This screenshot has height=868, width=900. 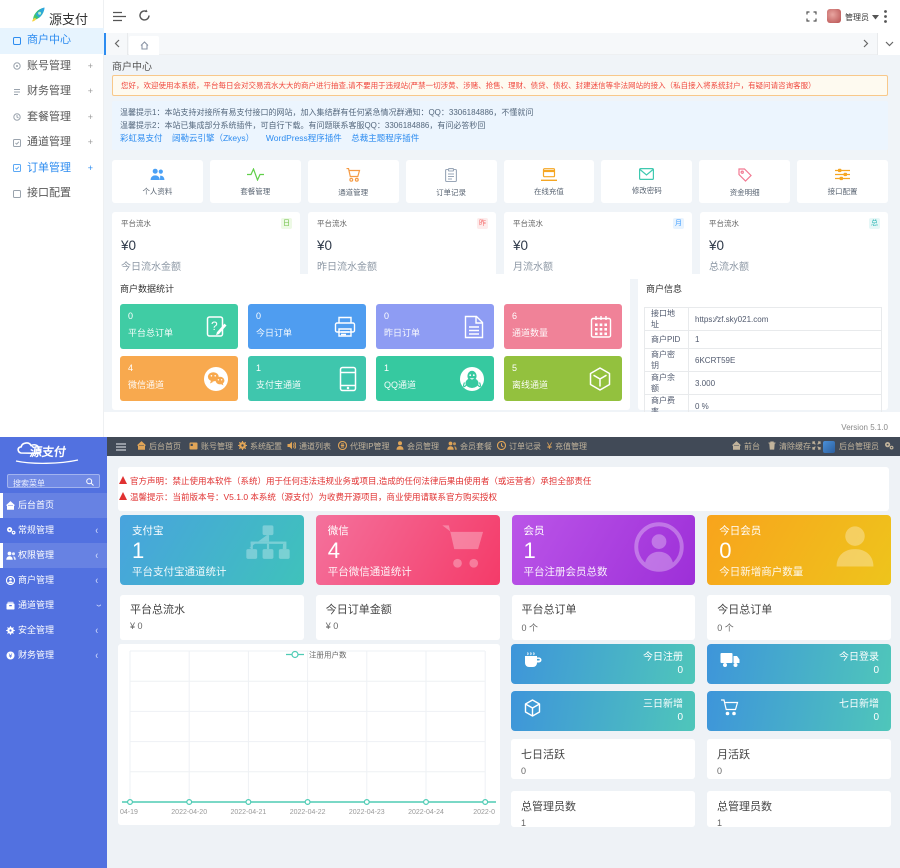 What do you see at coordinates (248, 812) in the screenshot?
I see `svg-text: 2022-04-21` at bounding box center [248, 812].